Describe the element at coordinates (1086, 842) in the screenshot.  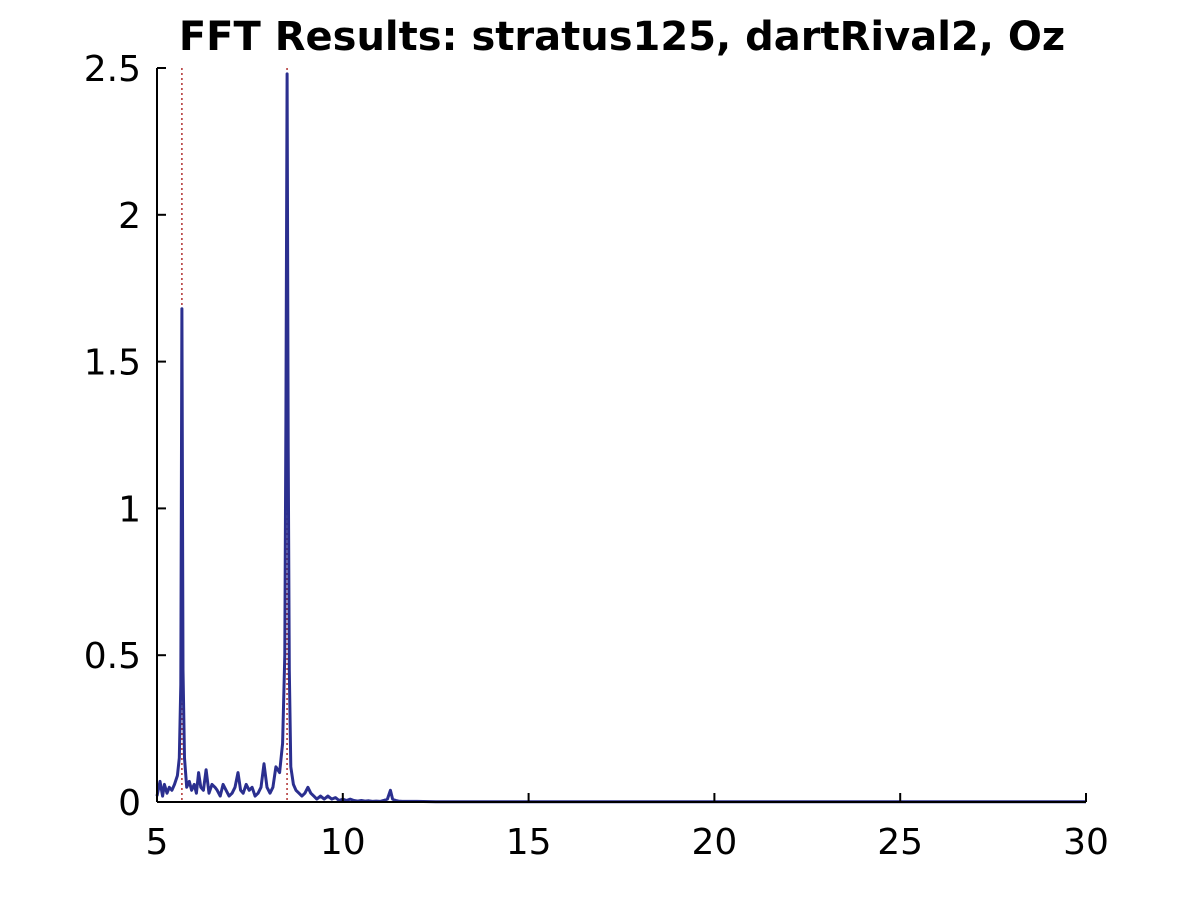
I see `x-tick-label: 30` at that location.